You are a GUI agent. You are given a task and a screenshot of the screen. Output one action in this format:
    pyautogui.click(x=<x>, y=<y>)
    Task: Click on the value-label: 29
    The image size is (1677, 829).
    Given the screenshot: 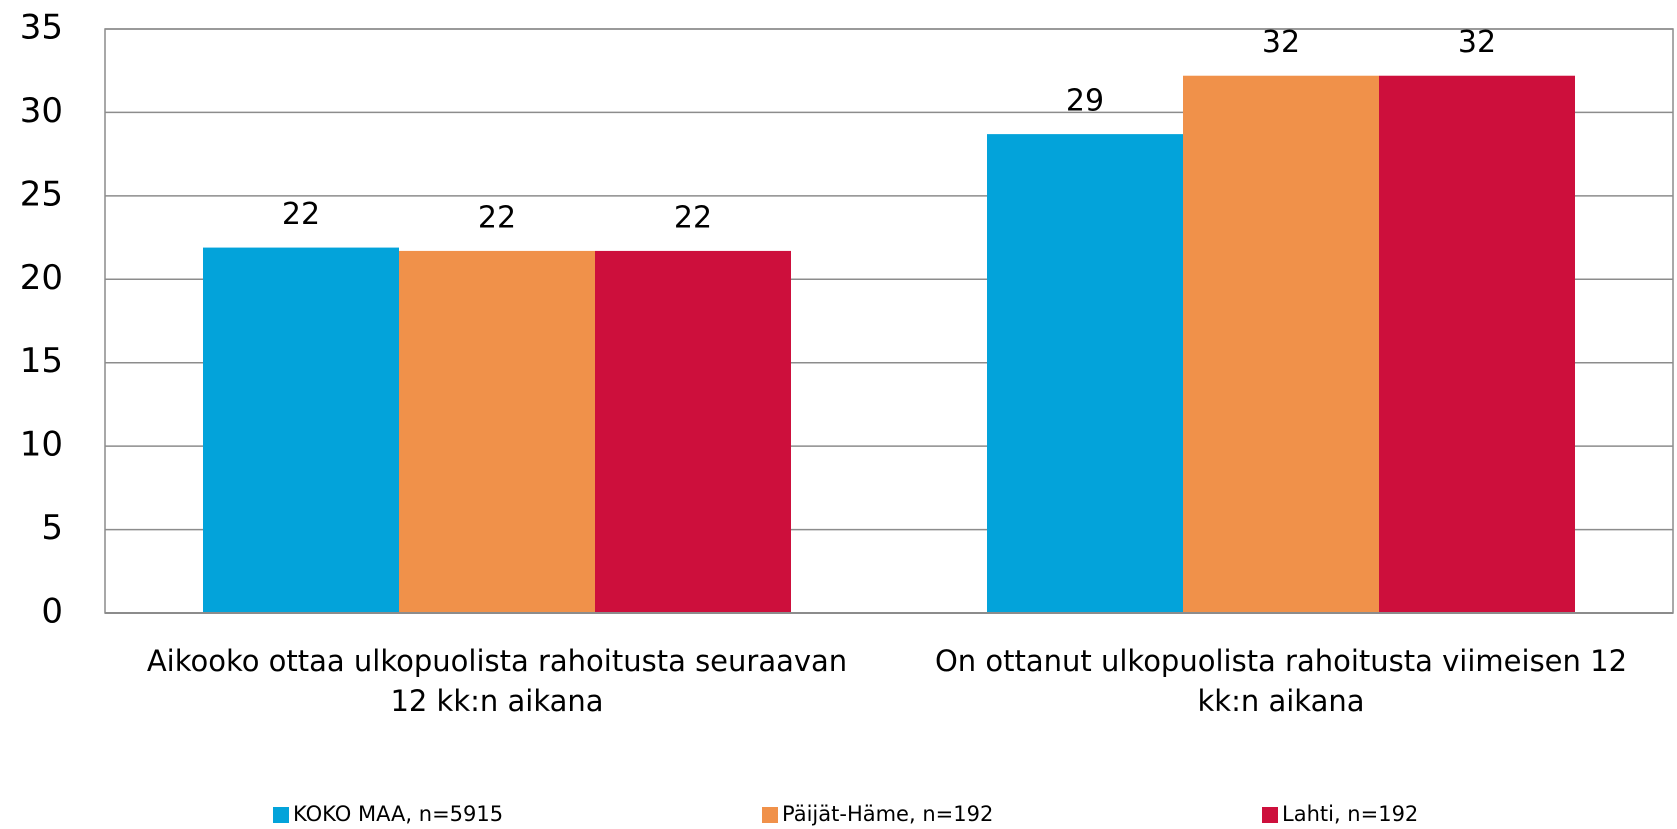 What is the action you would take?
    pyautogui.click(x=1085, y=101)
    